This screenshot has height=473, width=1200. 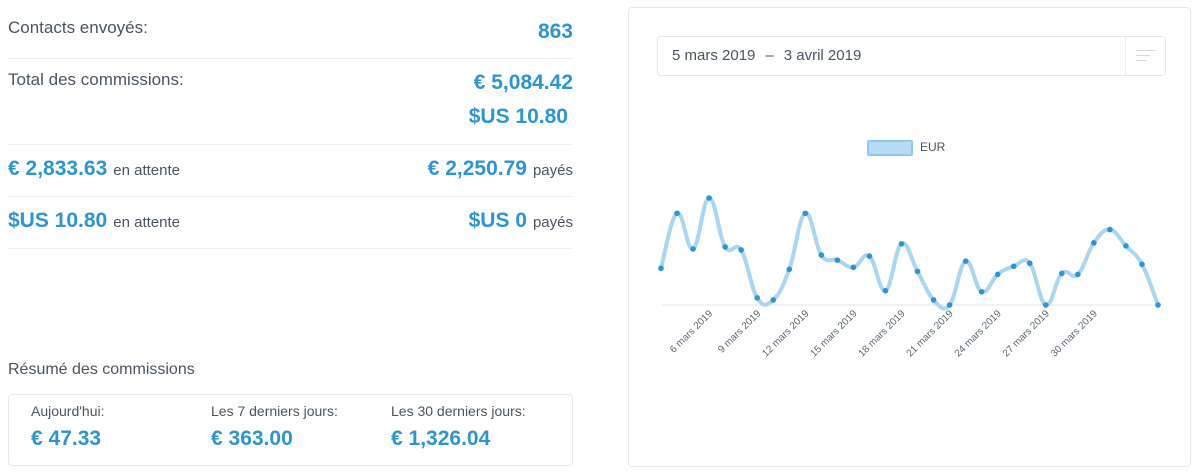 What do you see at coordinates (146, 170) in the screenshot?
I see `eur-pending-label: en attente` at bounding box center [146, 170].